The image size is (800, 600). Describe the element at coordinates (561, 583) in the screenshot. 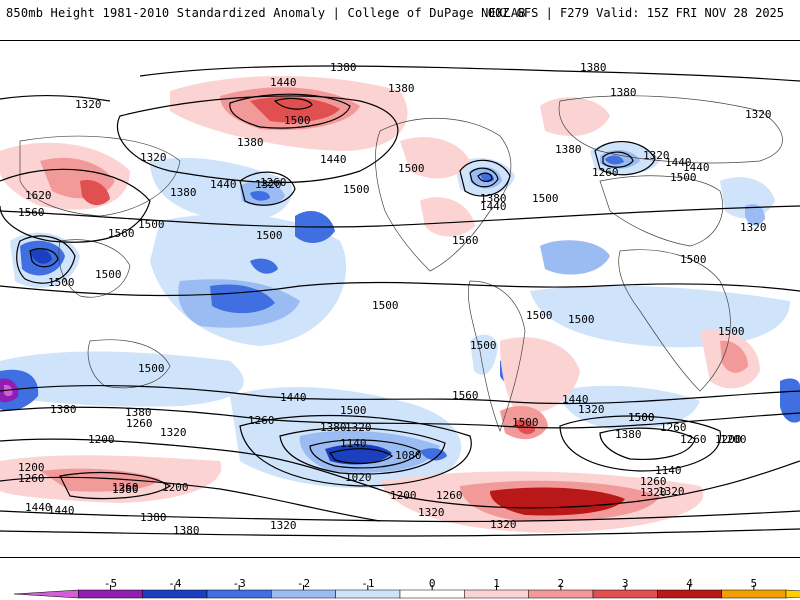

I see `colorbar-tick-label: 2` at that location.